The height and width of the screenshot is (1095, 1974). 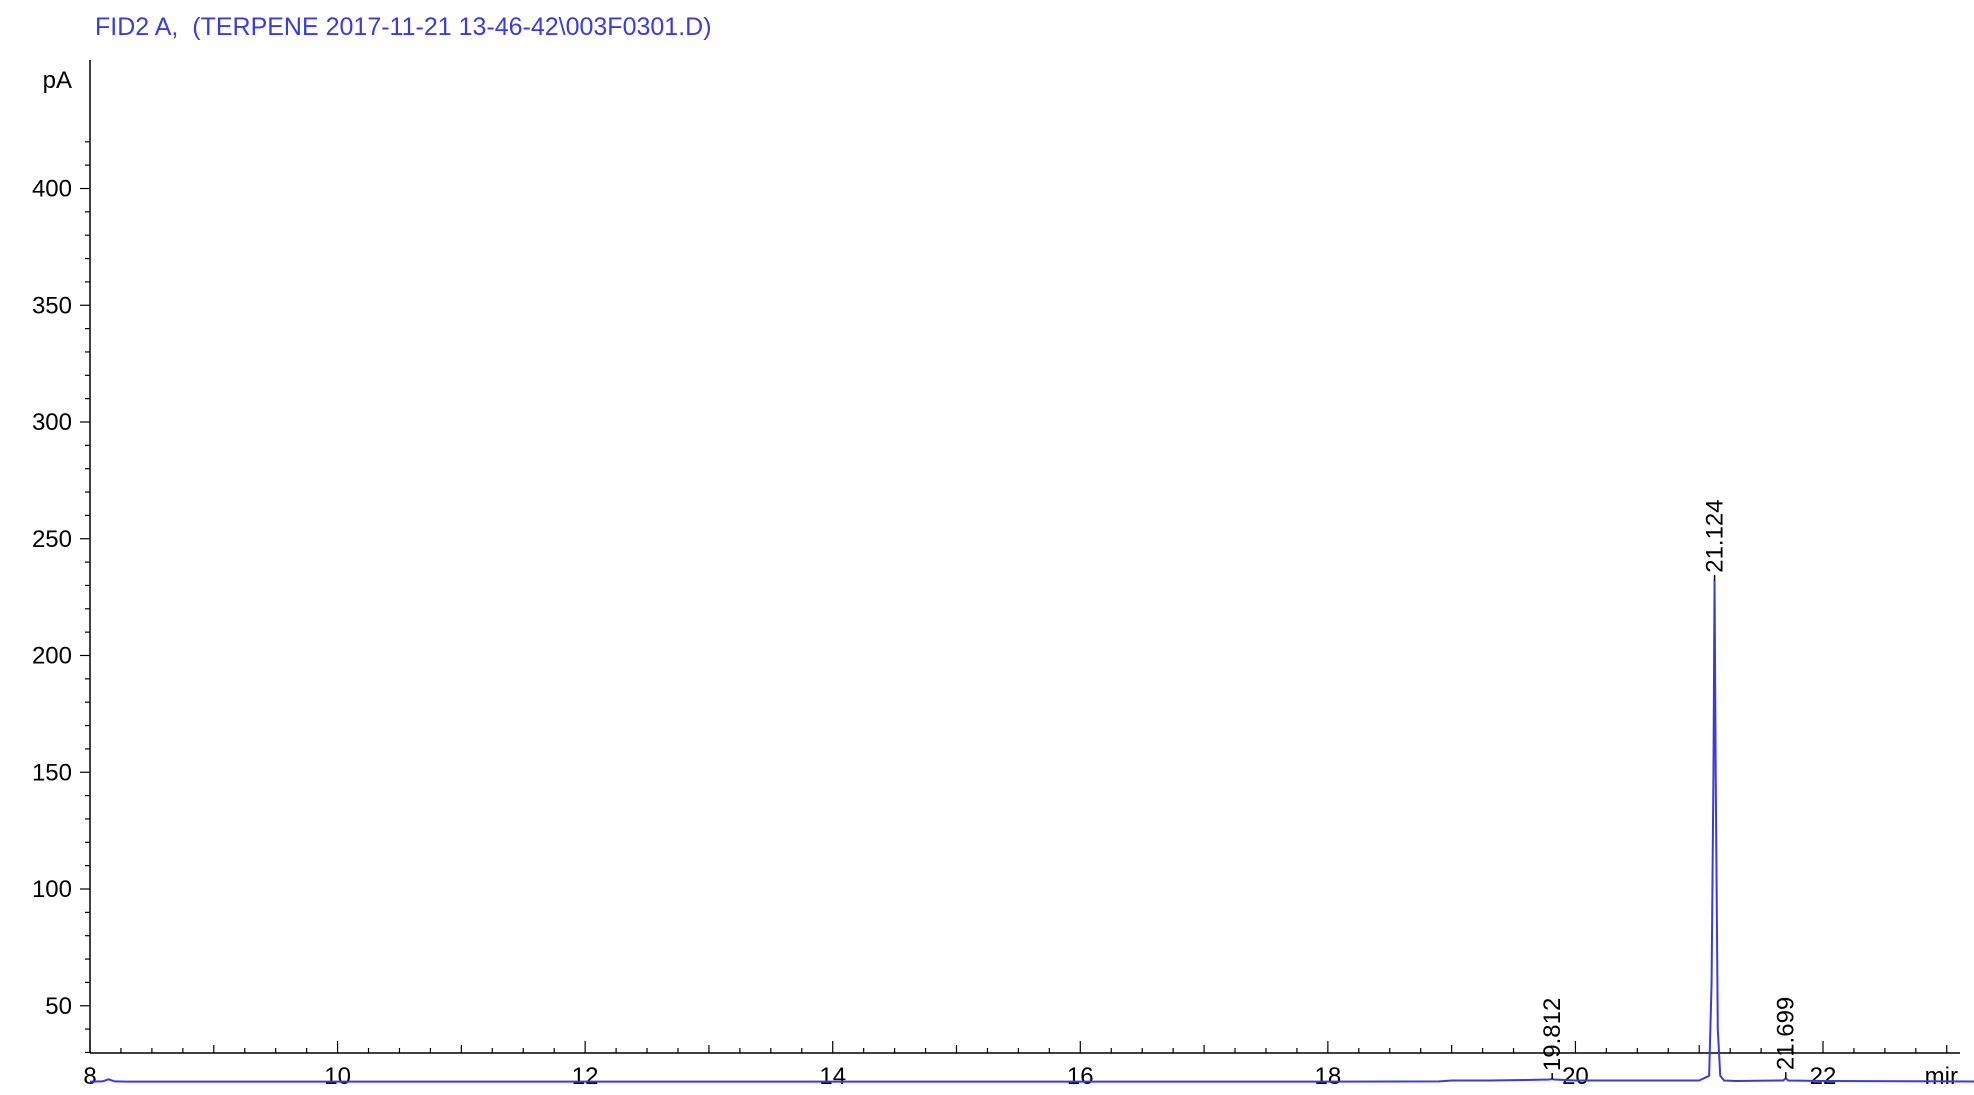 What do you see at coordinates (89, 1076) in the screenshot?
I see `x-tick-label: 8` at bounding box center [89, 1076].